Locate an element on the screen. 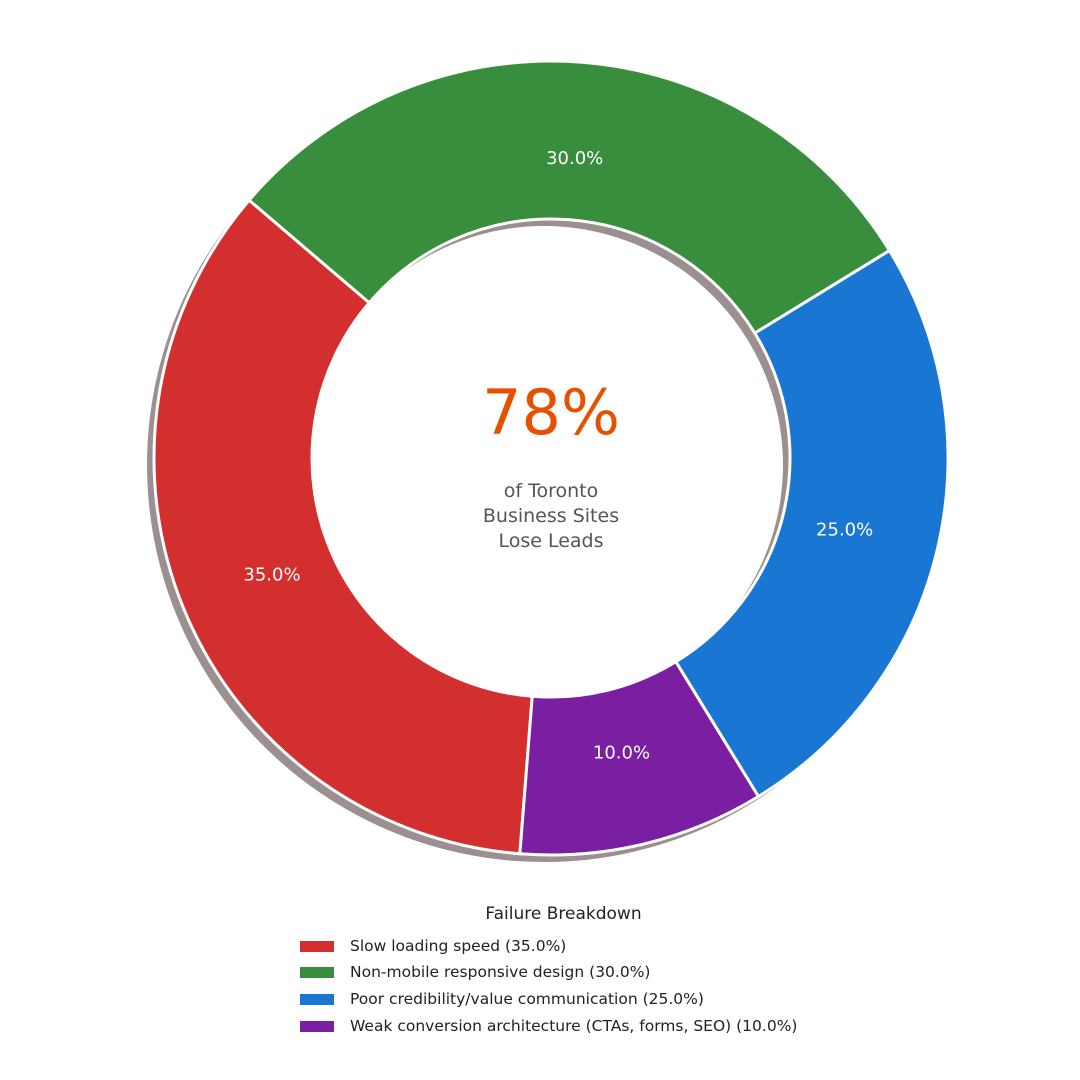  center-text-line-1: of Toronto is located at coordinates (551, 491).